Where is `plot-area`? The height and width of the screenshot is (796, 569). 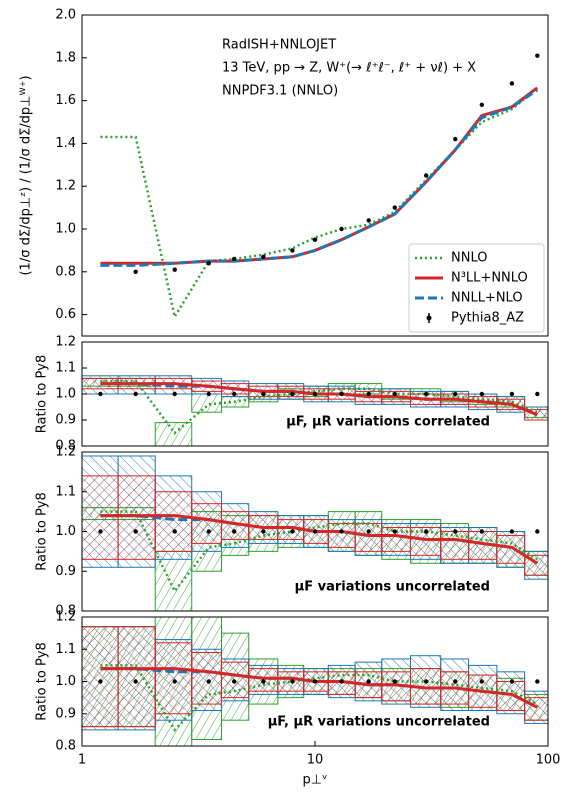
plot-area is located at coordinates (315, 410).